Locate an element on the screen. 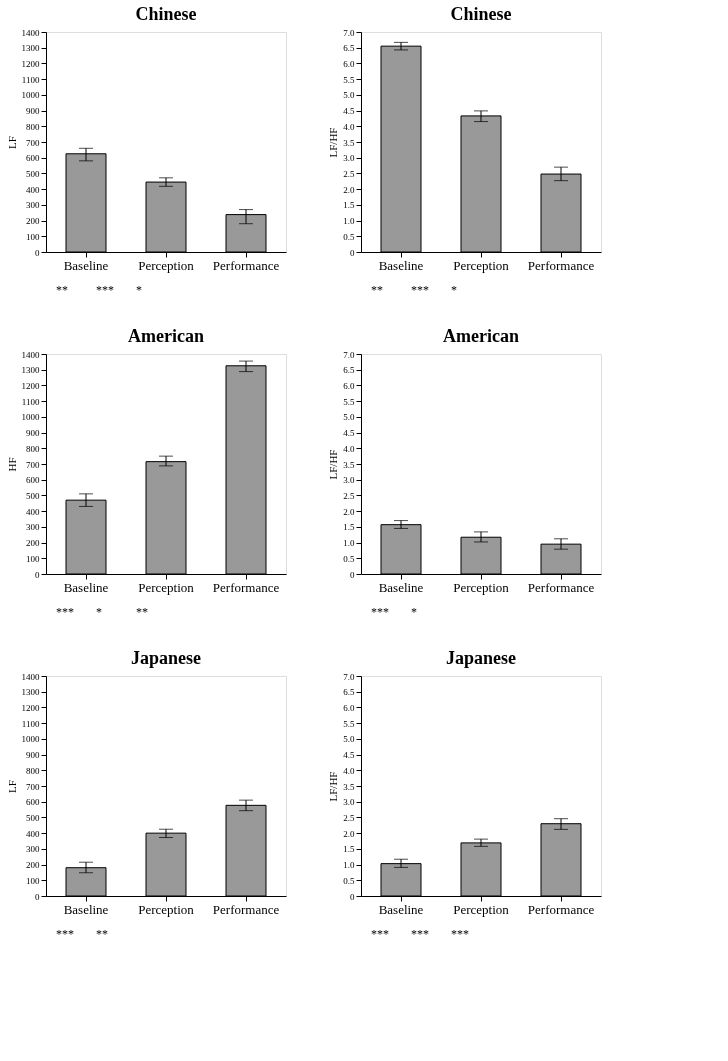 The width and height of the screenshot is (728, 1061). y-tick-label: 700 is located at coordinates (33, 142).